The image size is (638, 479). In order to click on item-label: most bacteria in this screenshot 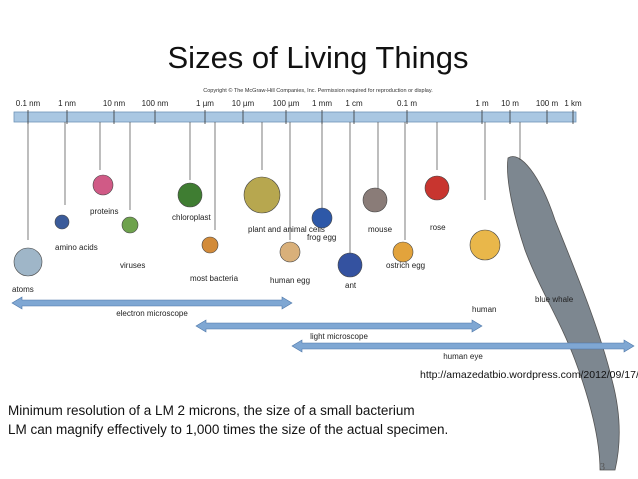, I will do `click(214, 278)`.